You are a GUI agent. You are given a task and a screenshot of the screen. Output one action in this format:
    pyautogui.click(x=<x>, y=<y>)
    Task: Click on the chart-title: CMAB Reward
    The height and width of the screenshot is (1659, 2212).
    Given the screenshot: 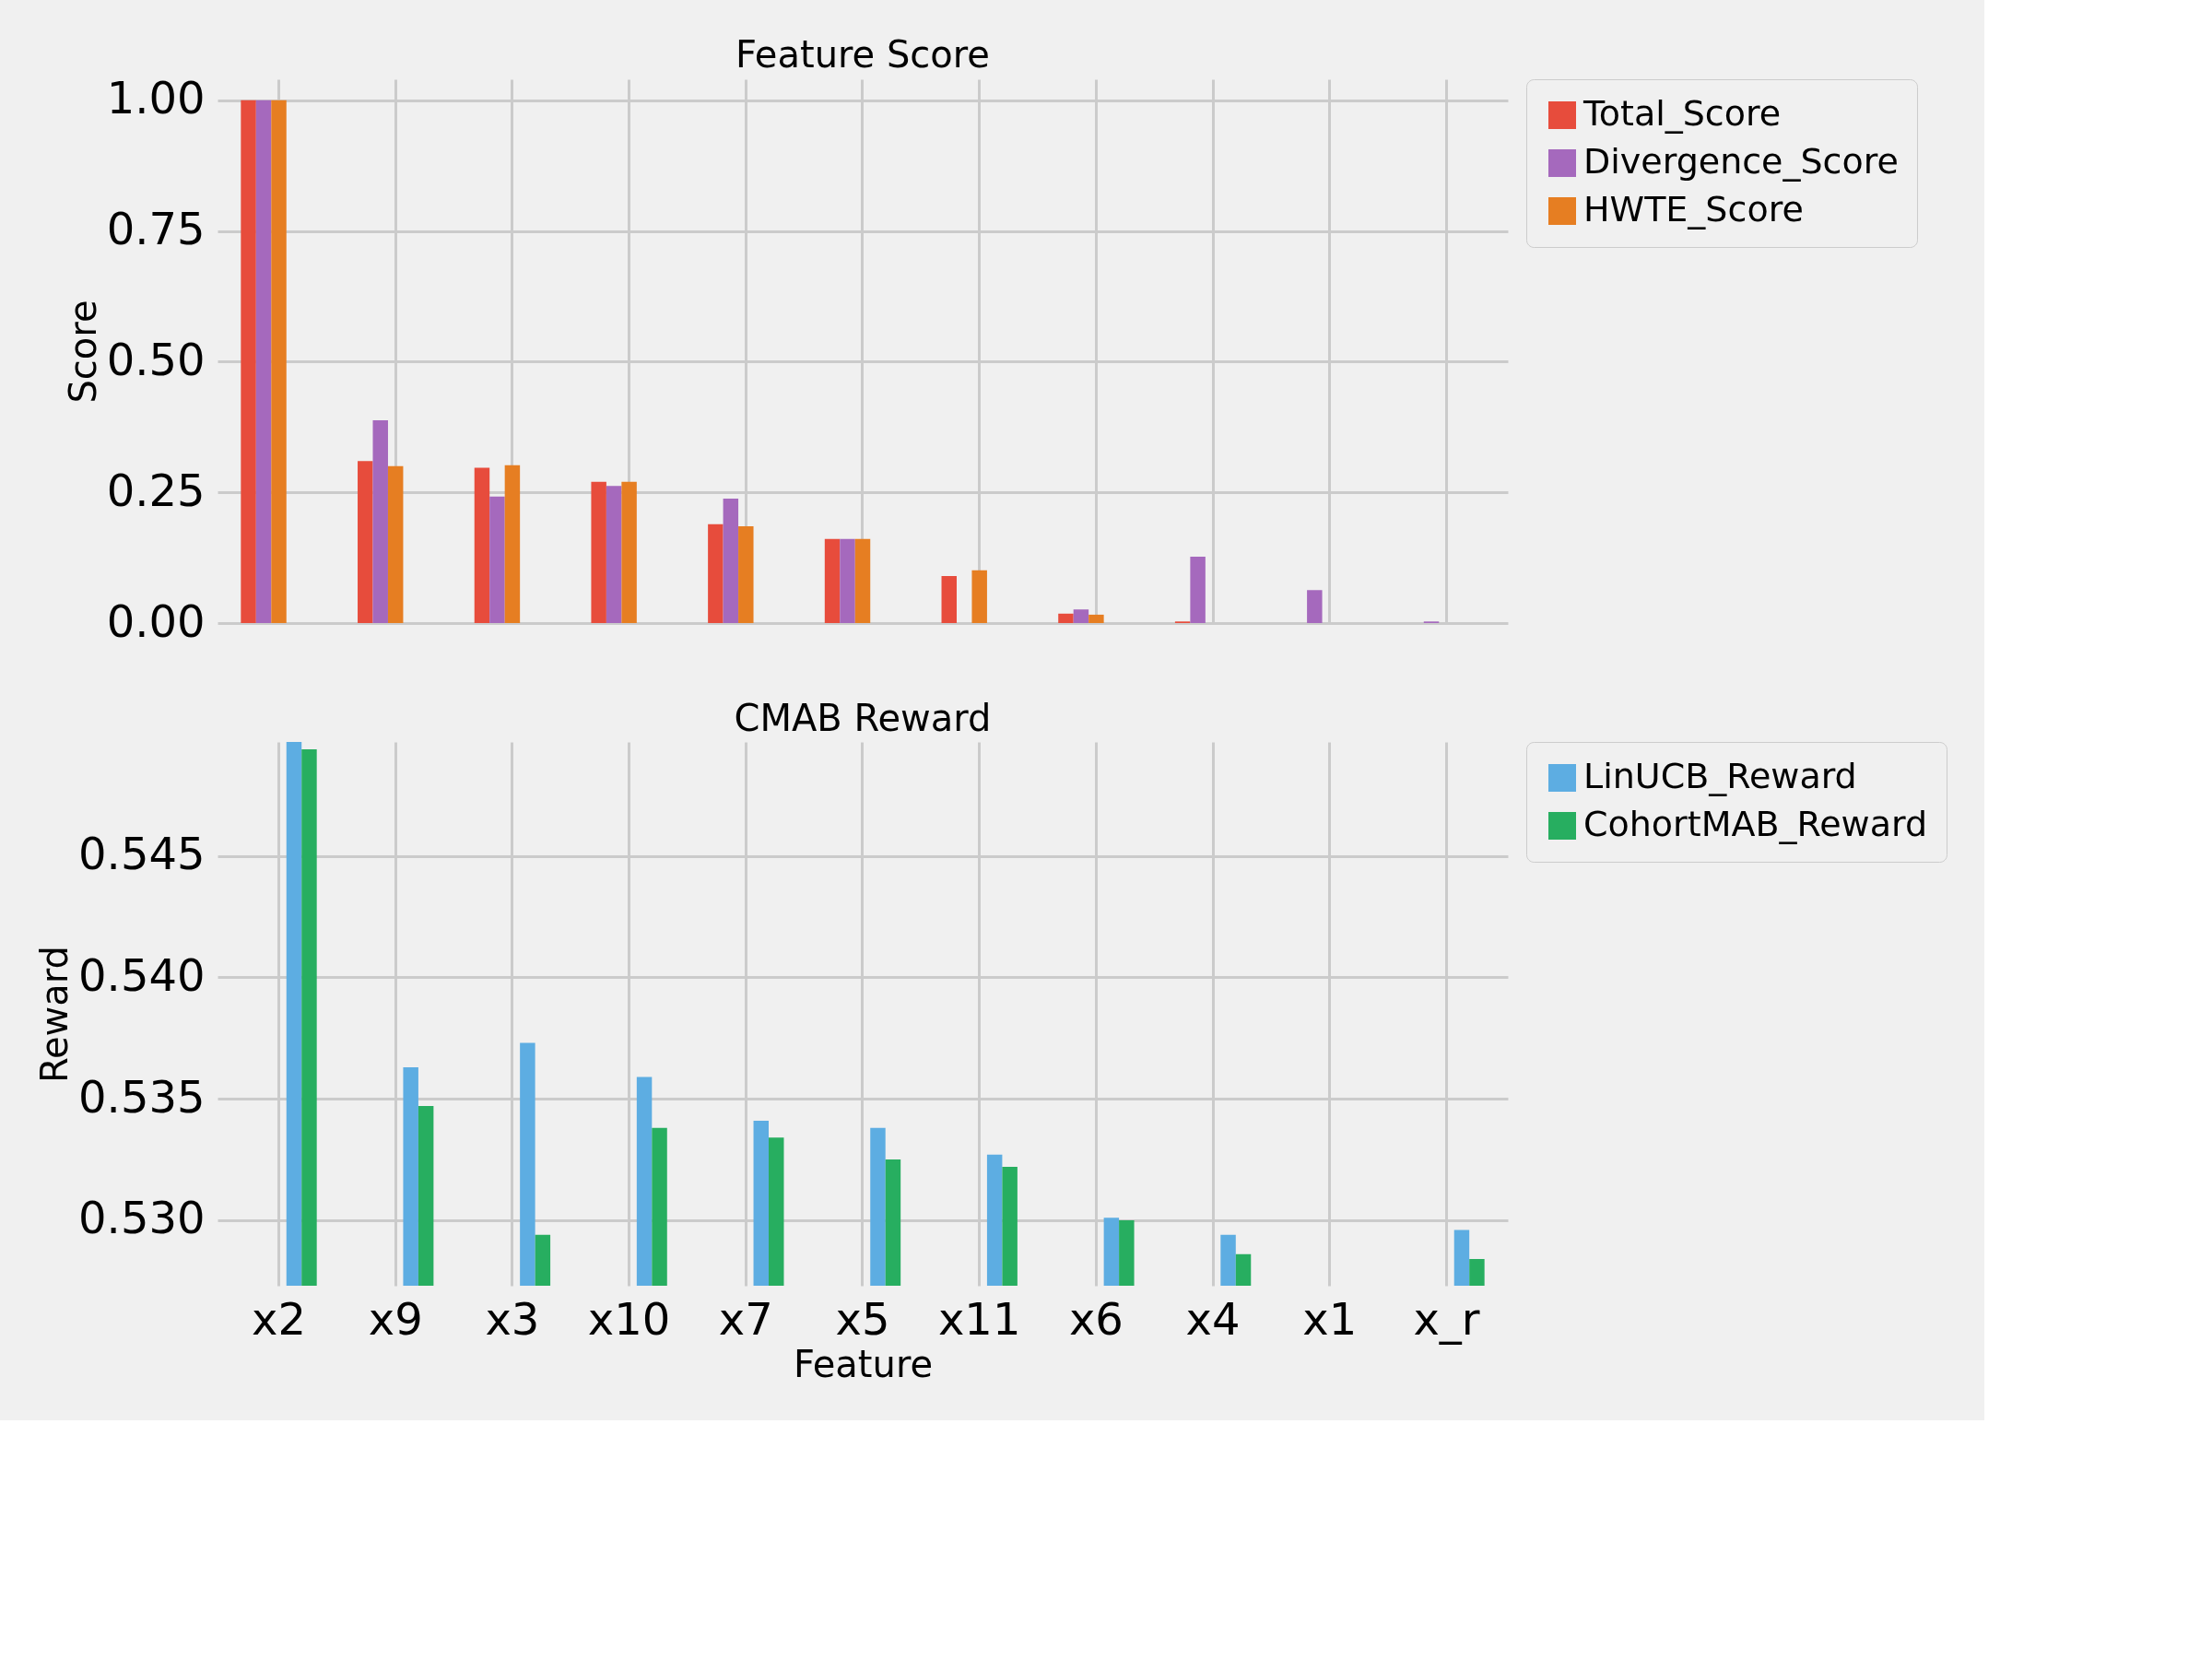 What is the action you would take?
    pyautogui.click(x=863, y=717)
    